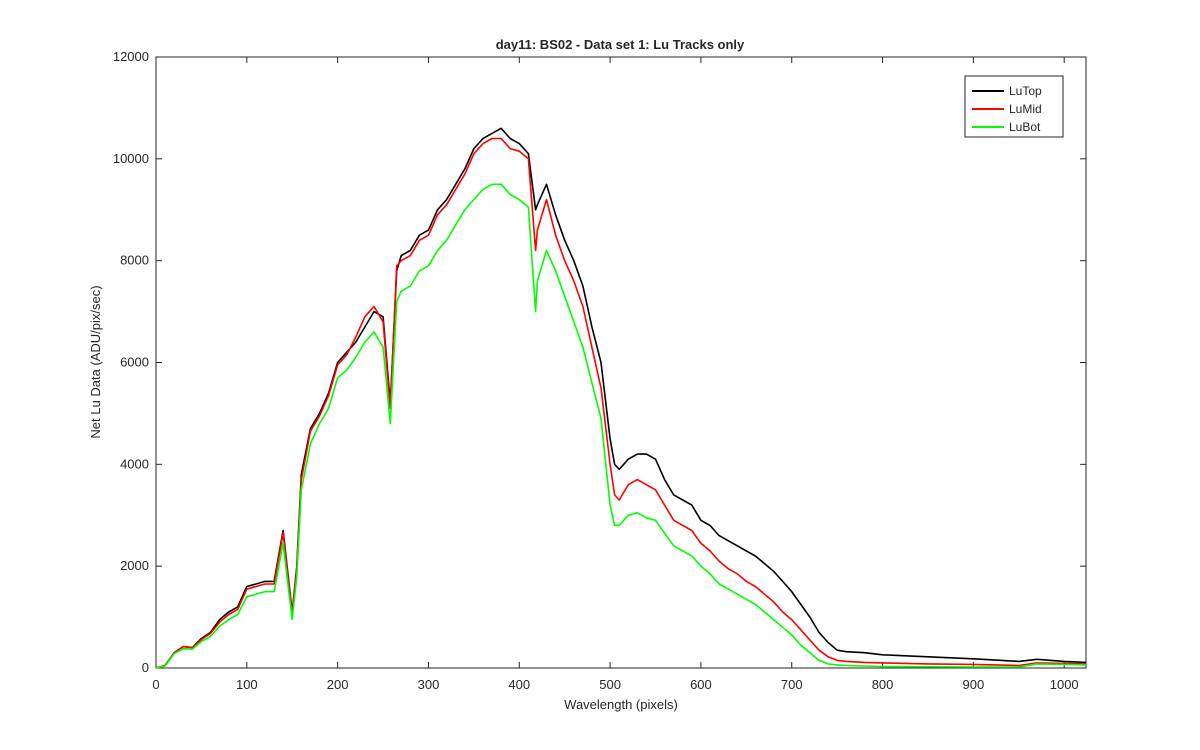 This screenshot has height=750, width=1200. What do you see at coordinates (131, 56) in the screenshot?
I see `y-tick-label: 12000` at bounding box center [131, 56].